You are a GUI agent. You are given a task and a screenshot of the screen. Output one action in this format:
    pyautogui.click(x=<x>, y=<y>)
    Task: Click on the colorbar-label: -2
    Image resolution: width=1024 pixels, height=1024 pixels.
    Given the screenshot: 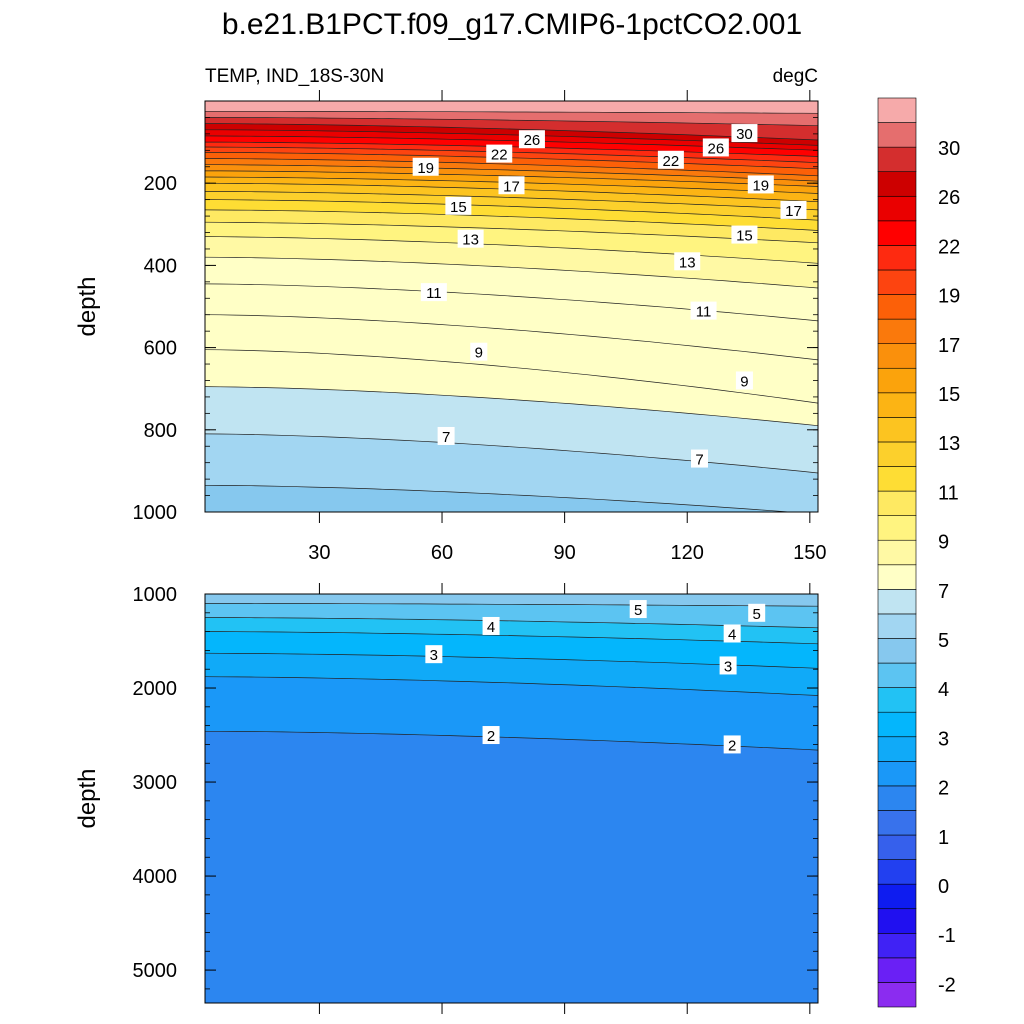 What is the action you would take?
    pyautogui.click(x=947, y=985)
    